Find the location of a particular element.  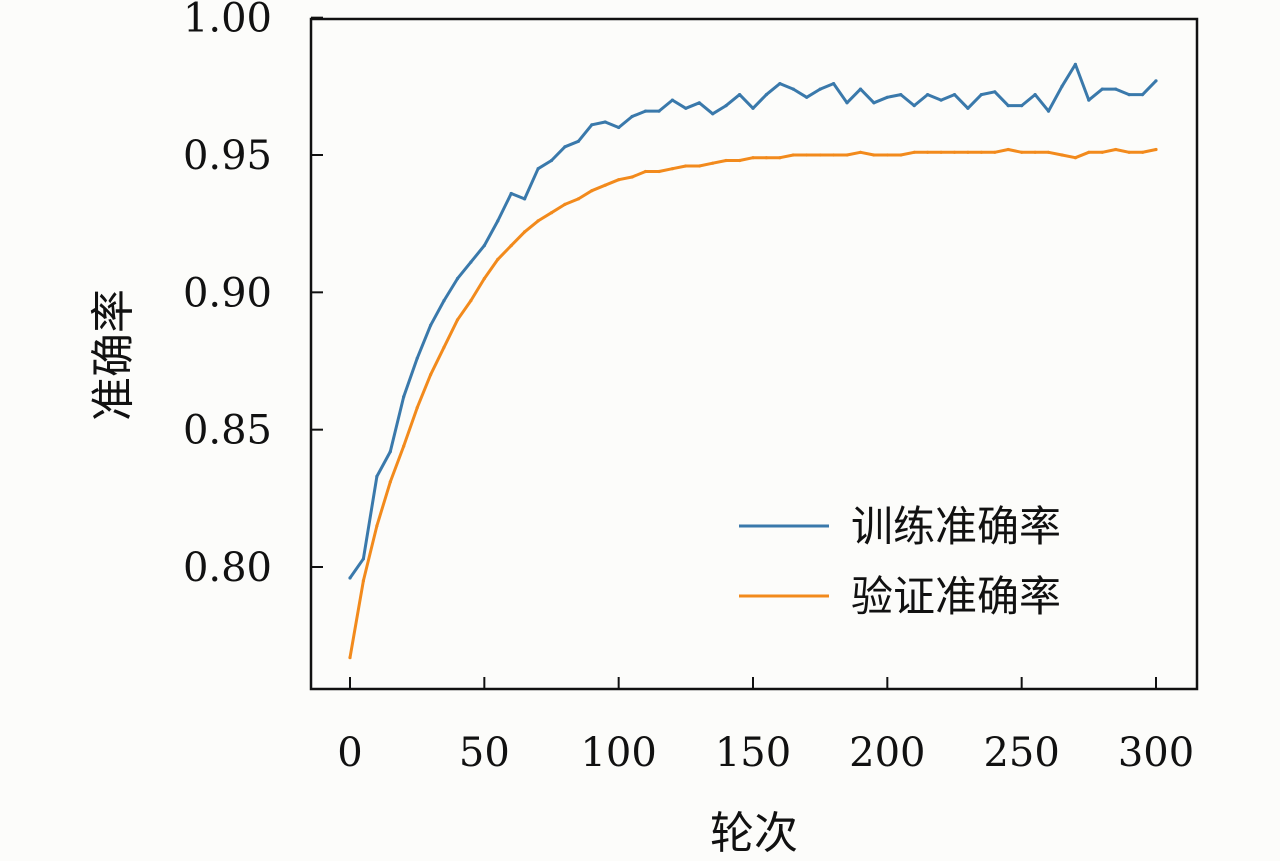

legend-label-val: 验证准确率 is located at coordinates (956, 596).